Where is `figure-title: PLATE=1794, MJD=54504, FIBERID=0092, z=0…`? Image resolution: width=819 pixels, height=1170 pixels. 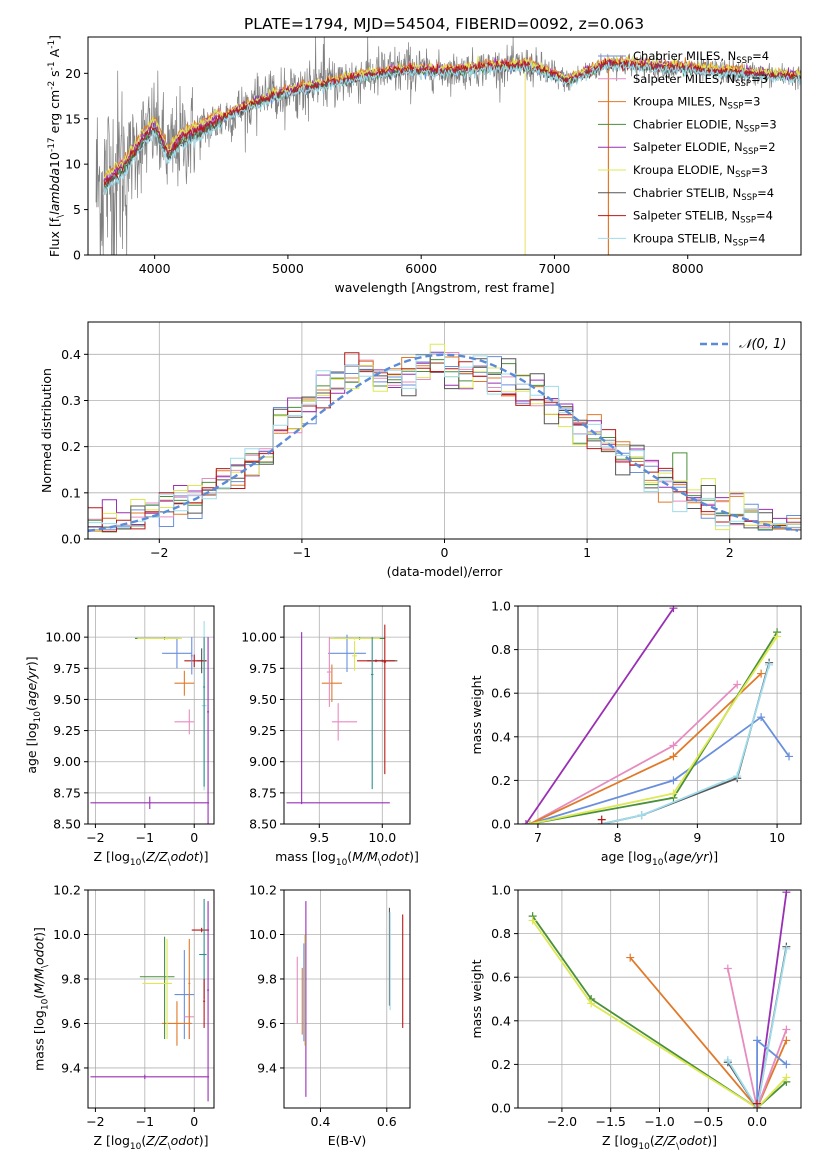
figure-title: PLATE=1794, MJD=54504, FIBERID=0092, z=0… is located at coordinates (444, 24).